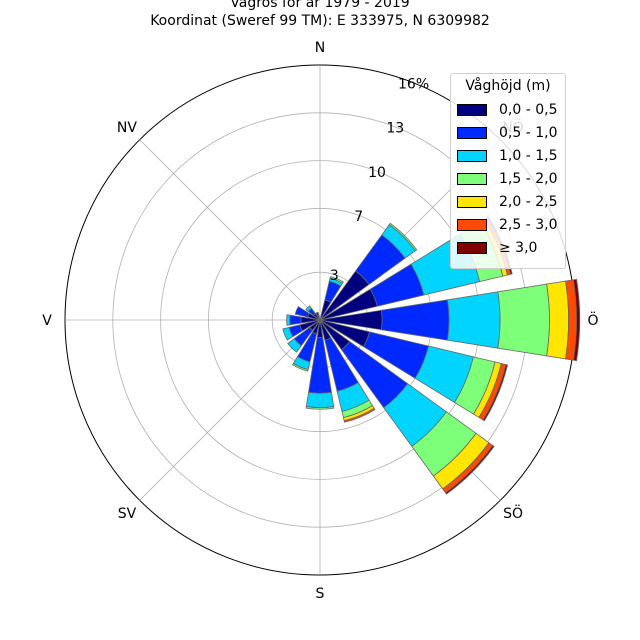 Image resolution: width=640 pixels, height=640 pixels. I want to click on radial-tick-label: 7, so click(358, 217).